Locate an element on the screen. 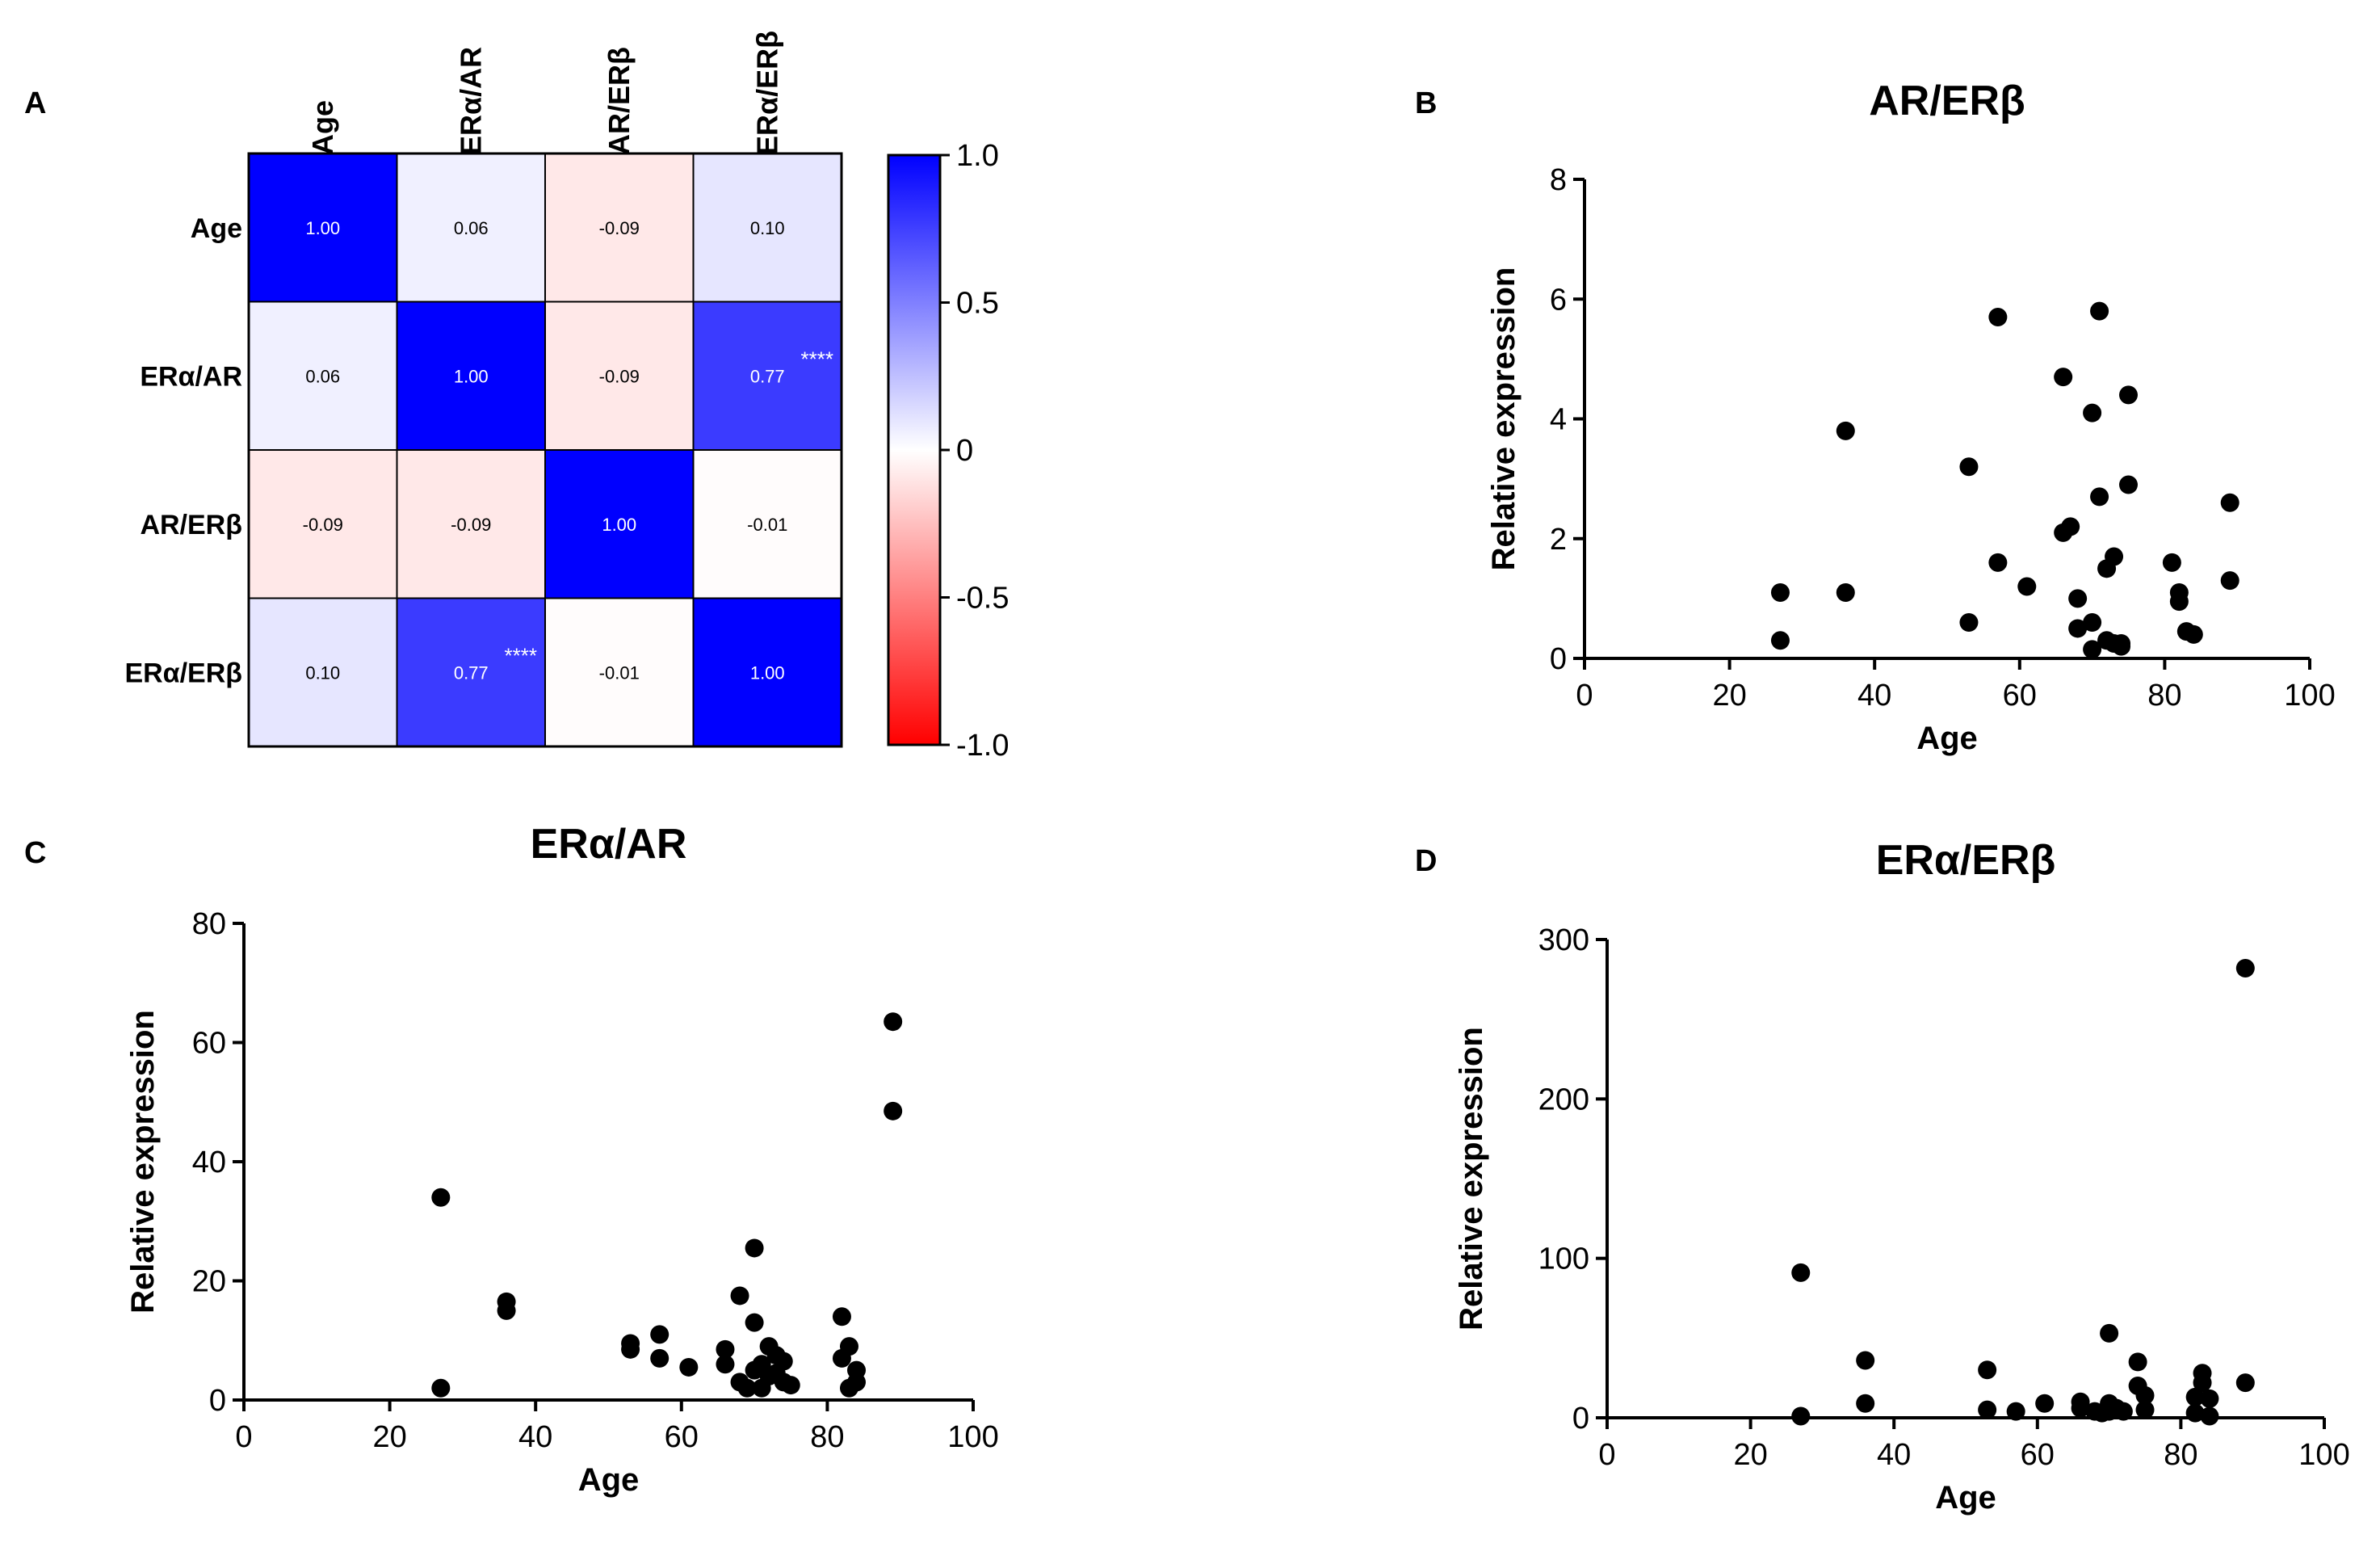  heatmap-row-label-er-er: ERα/ERβ is located at coordinates (183, 673).